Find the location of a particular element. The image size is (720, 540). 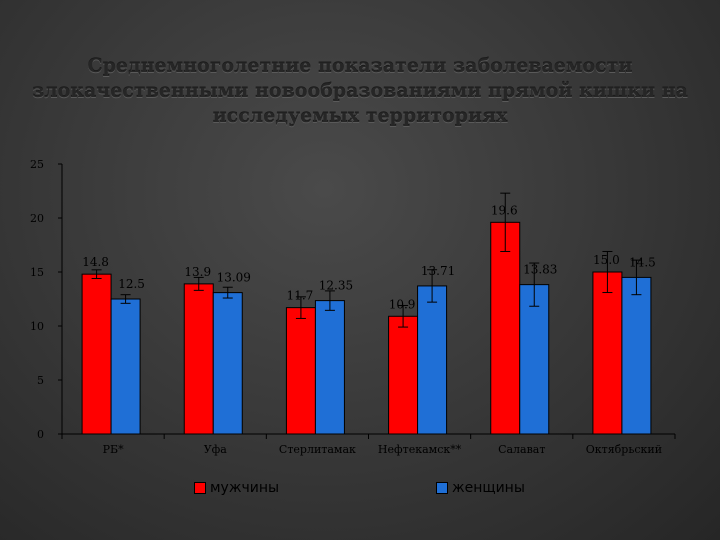

legend-item-women: женщины is located at coordinates (480, 488).